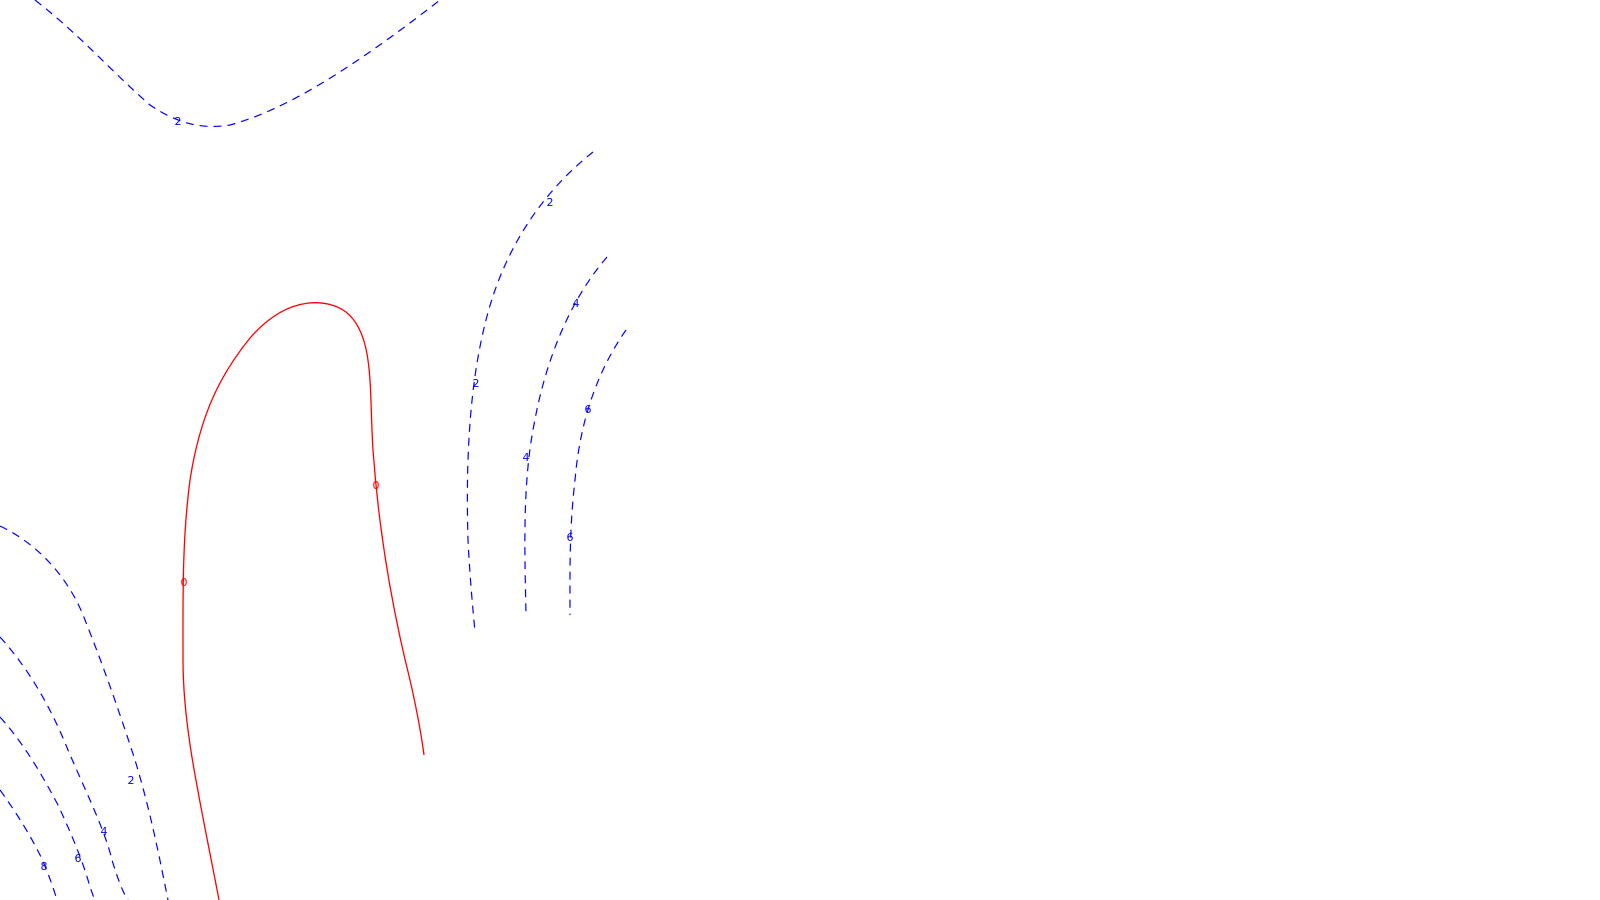  I want to click on contour-label-bottom-2: 2, so click(131, 780).